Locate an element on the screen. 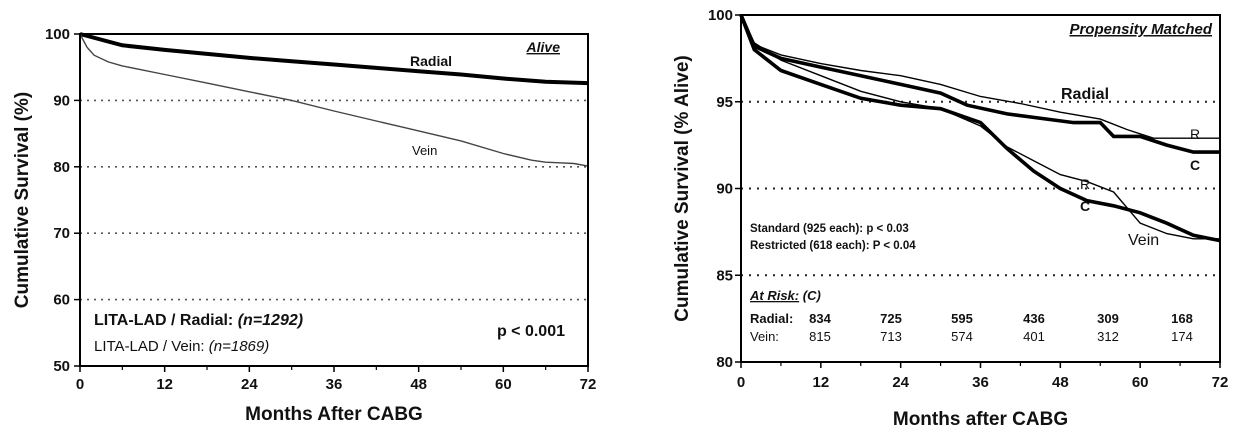  chart2-at-risk-value: 834 is located at coordinates (820, 318).